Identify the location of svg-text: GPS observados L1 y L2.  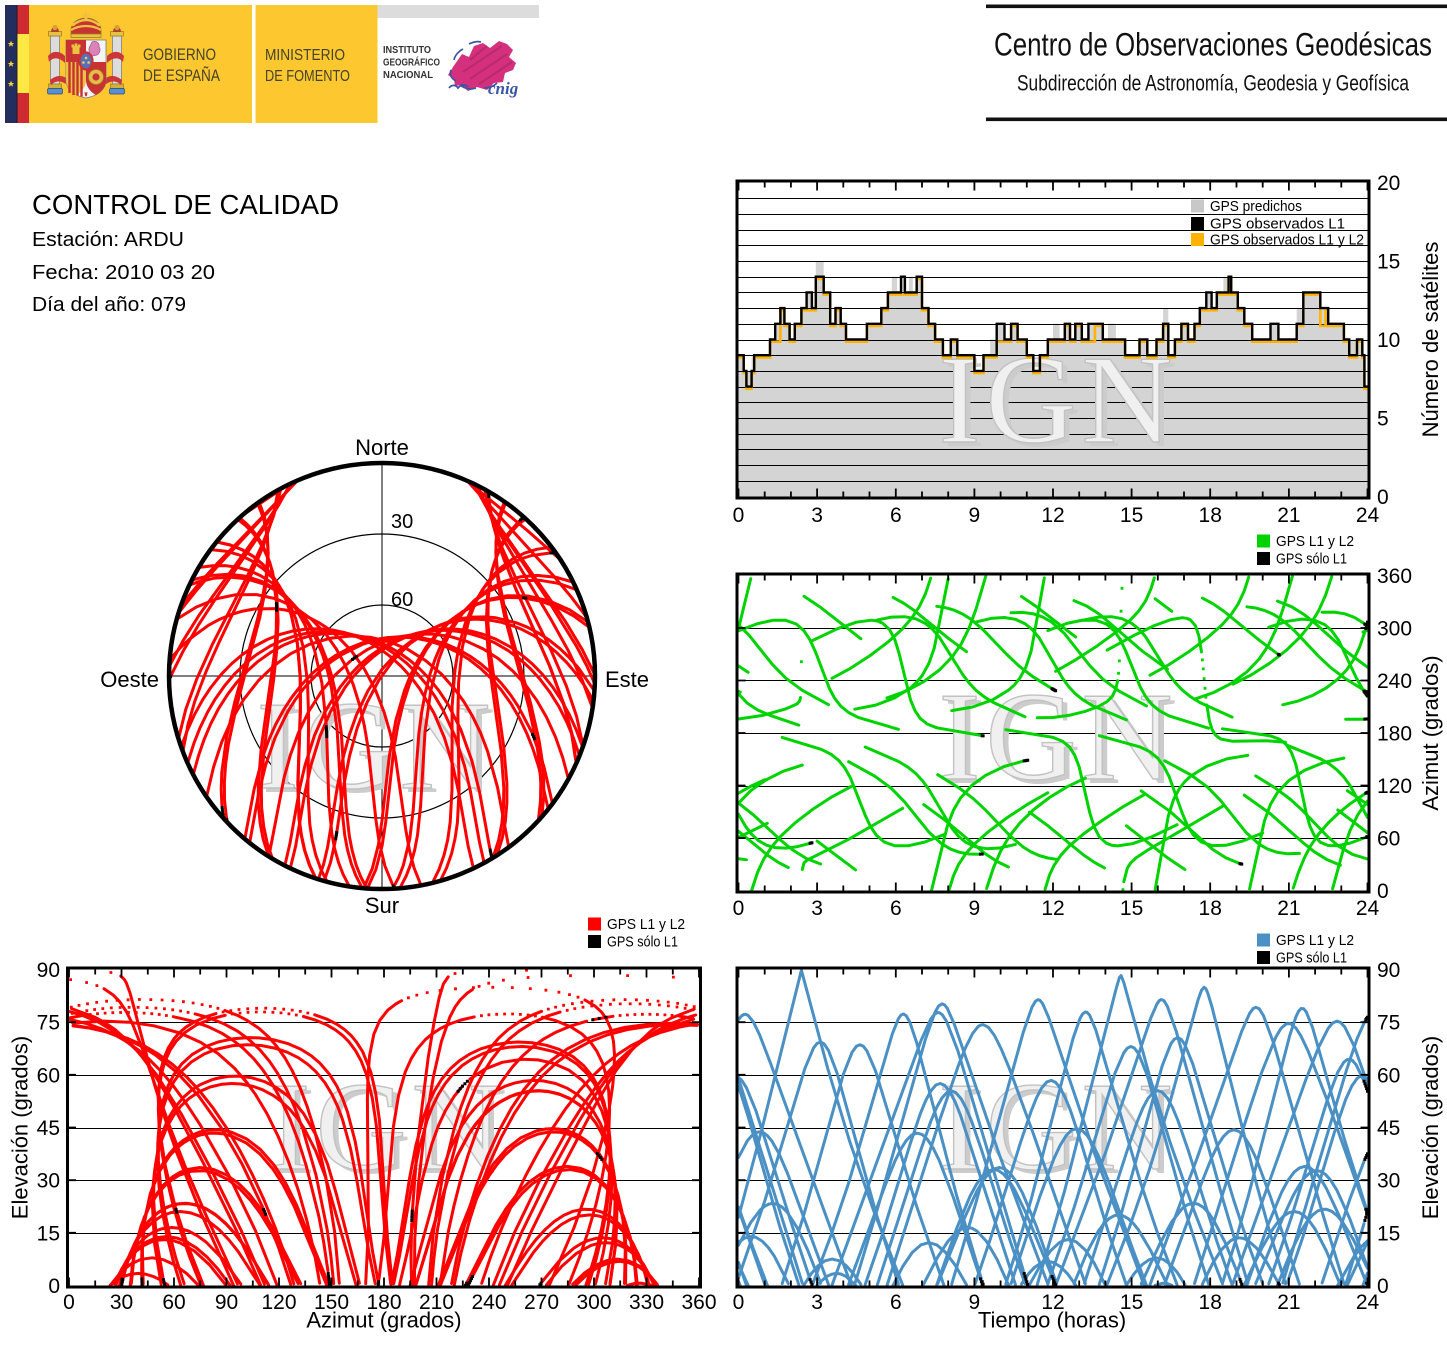
(1287, 240).